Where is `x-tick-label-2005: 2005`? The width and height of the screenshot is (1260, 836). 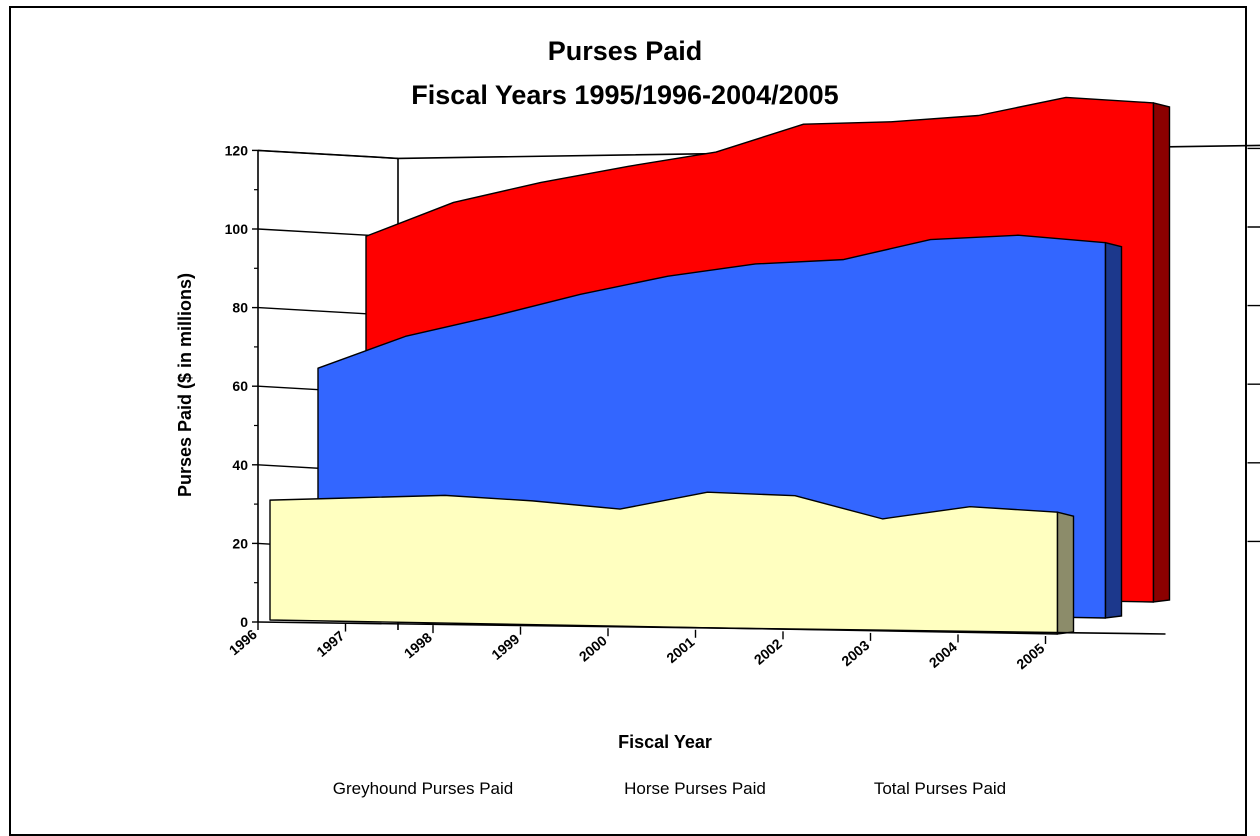
x-tick-label-2005: 2005 is located at coordinates (1030, 656).